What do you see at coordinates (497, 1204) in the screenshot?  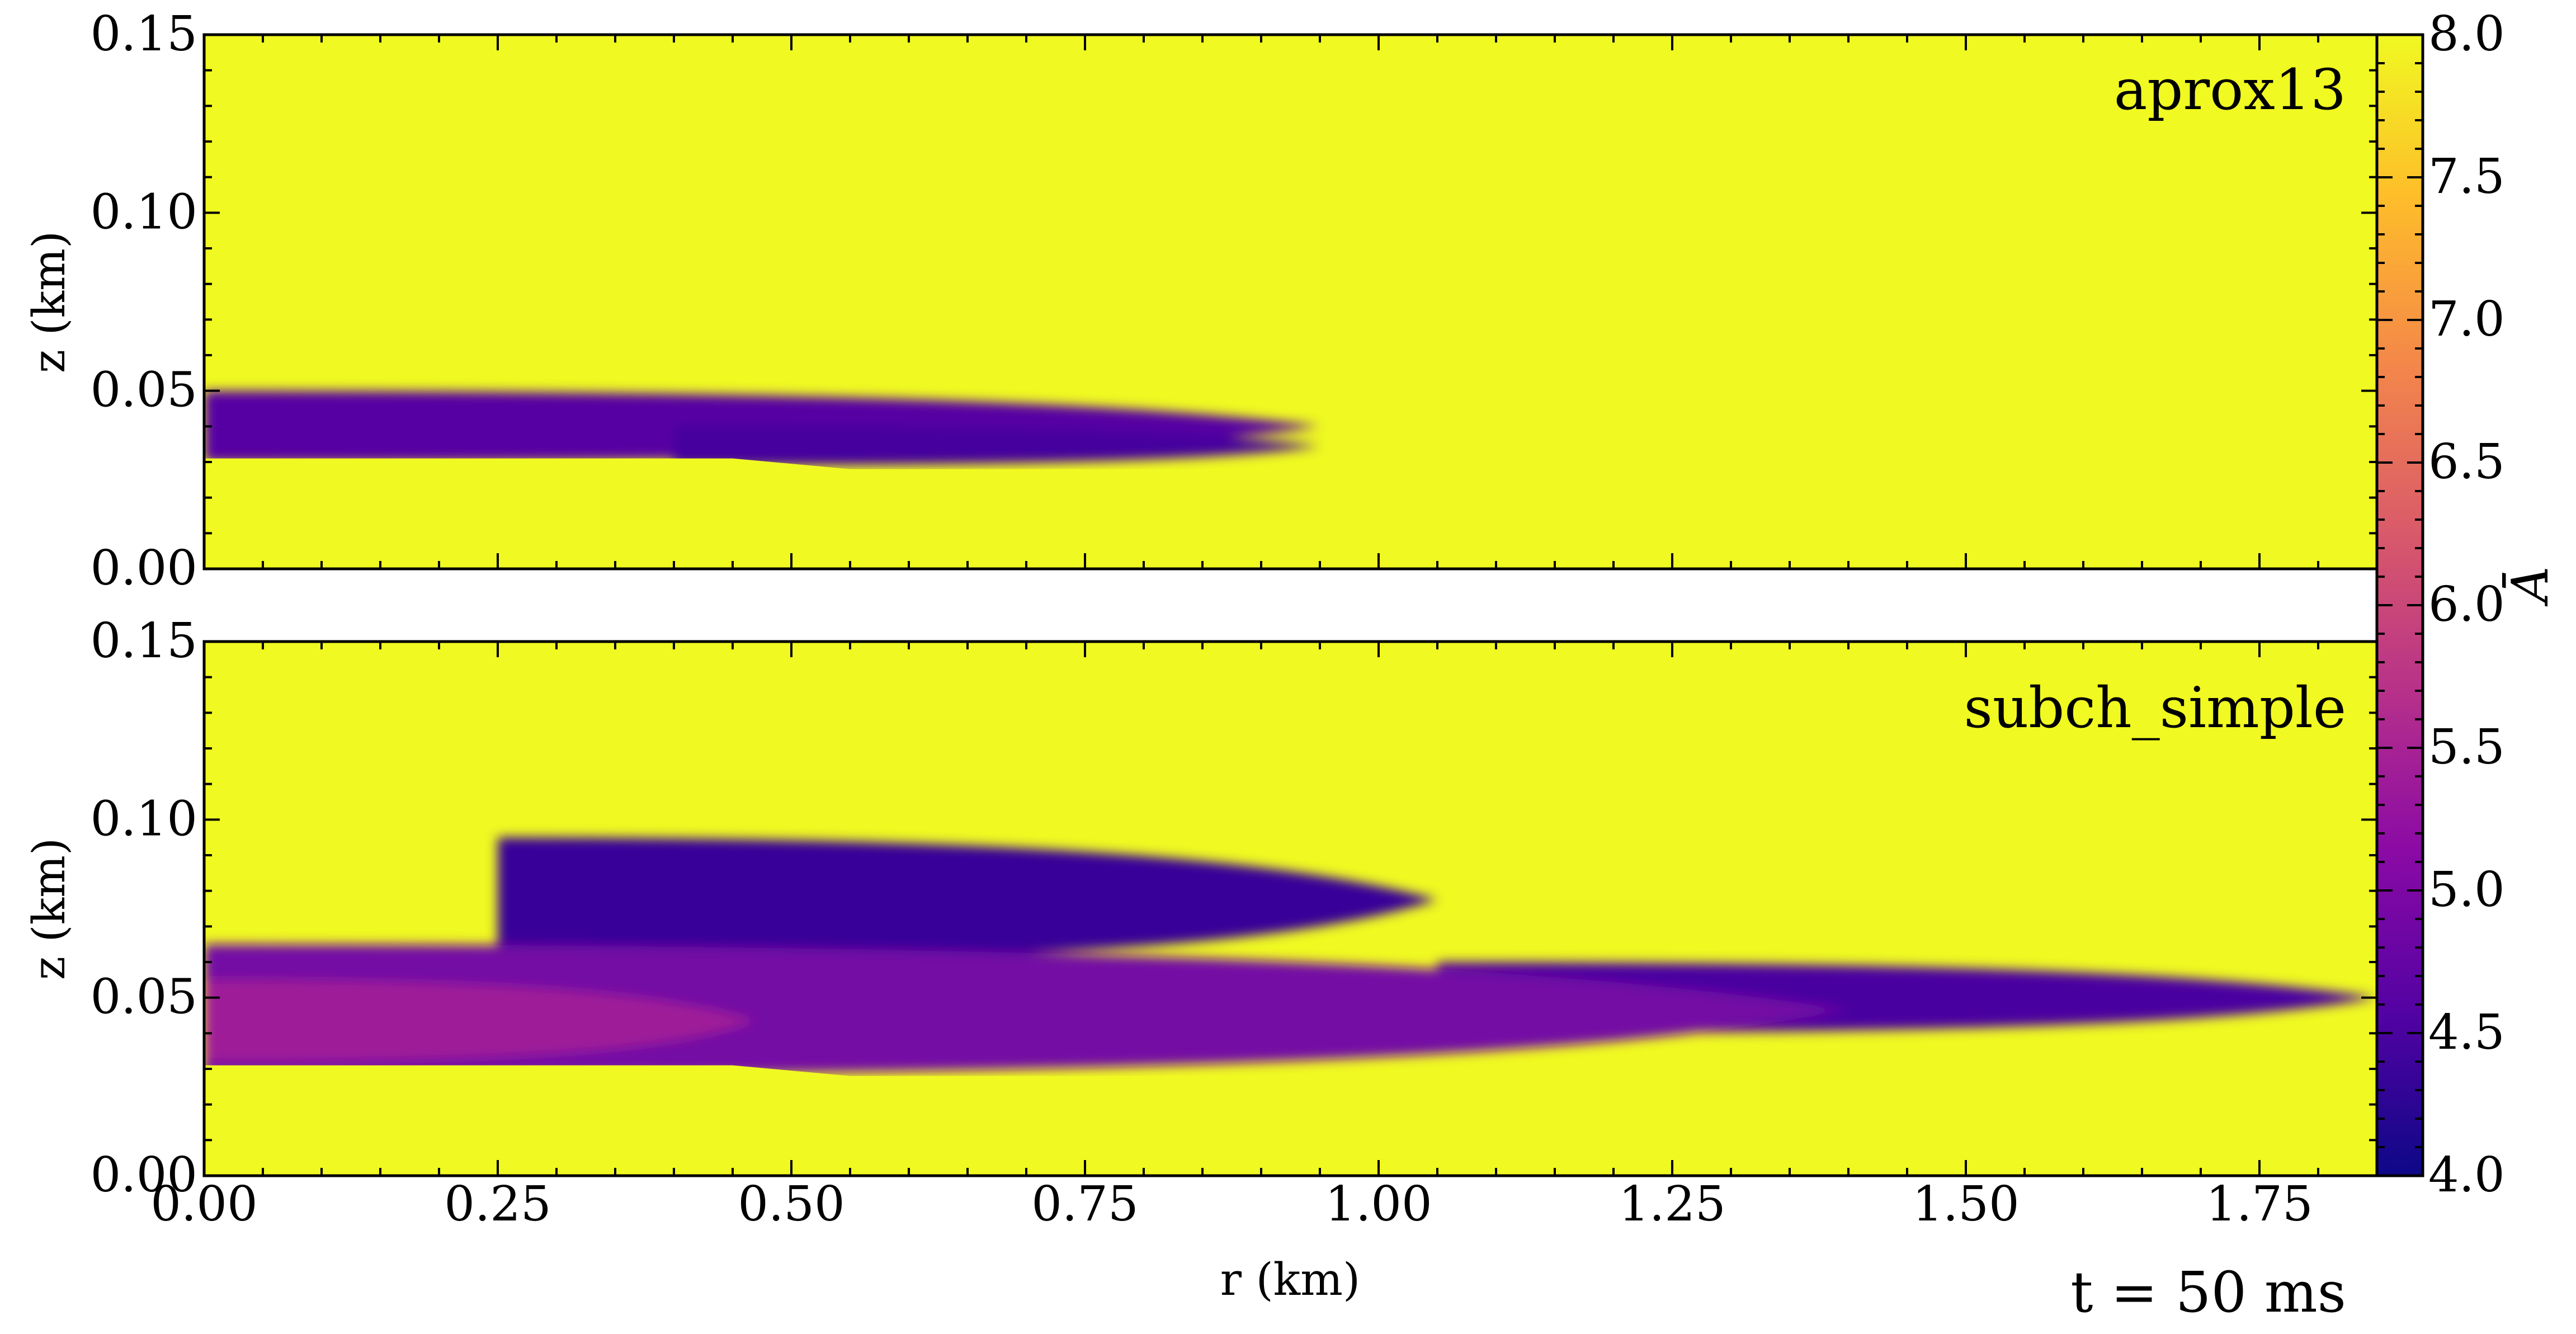 I see `x-tick-label: 0.25` at bounding box center [497, 1204].